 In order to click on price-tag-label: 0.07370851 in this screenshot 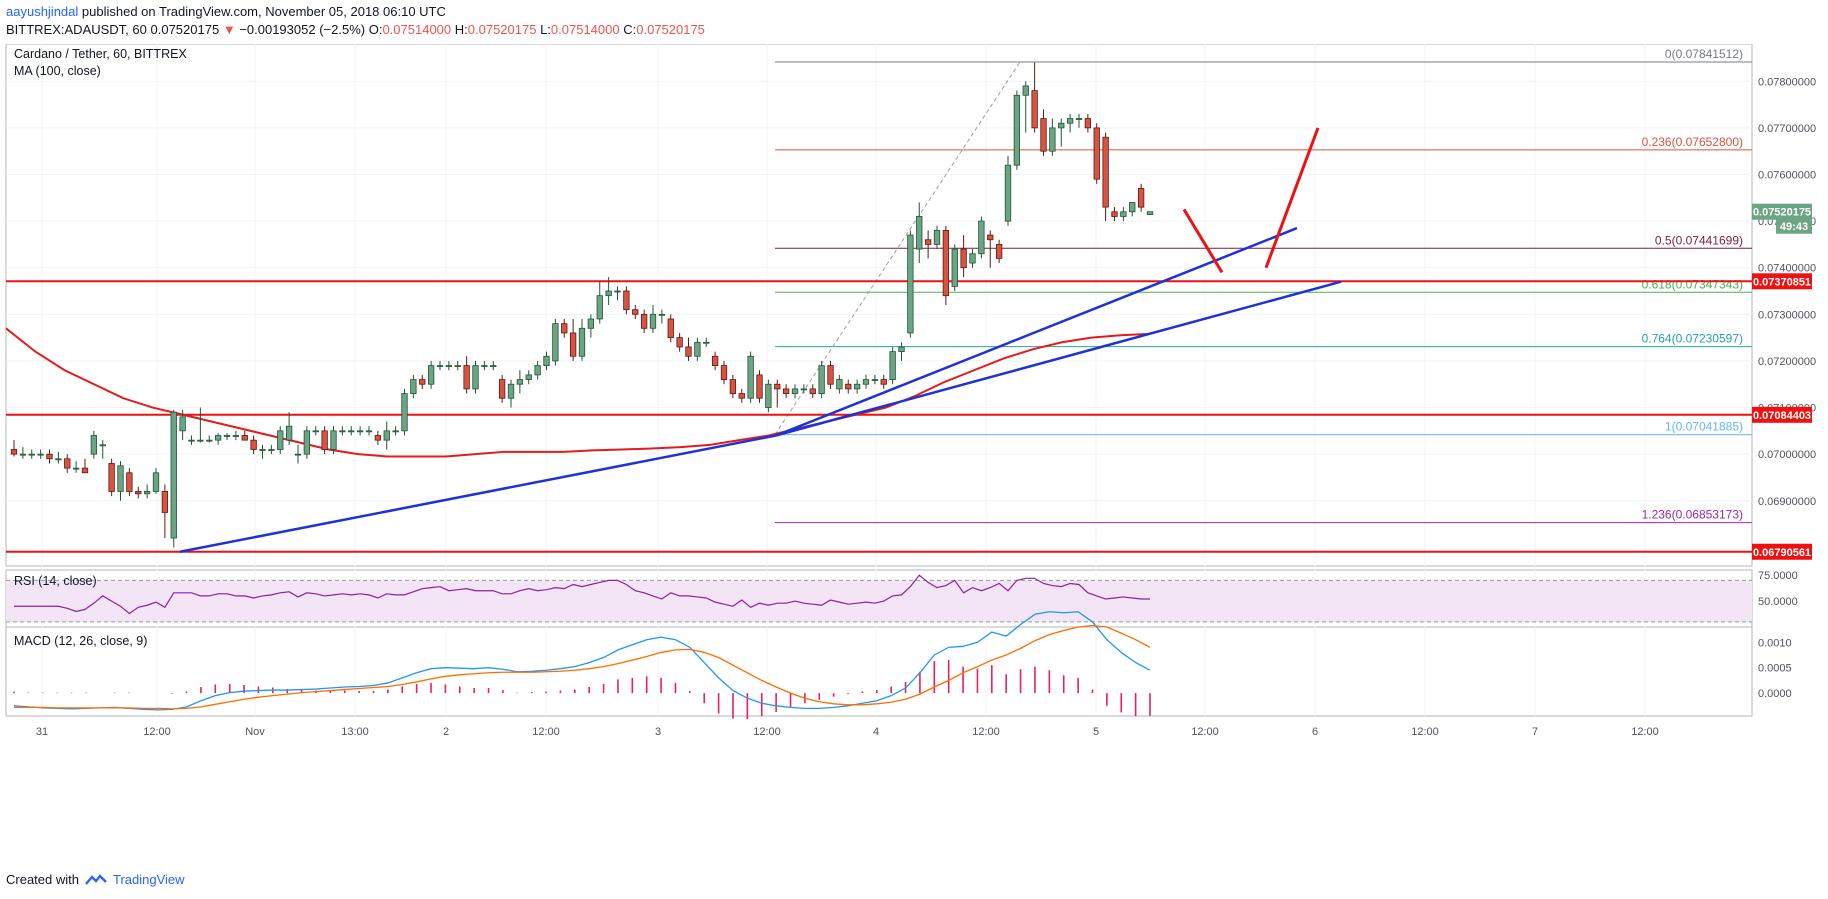, I will do `click(1782, 282)`.